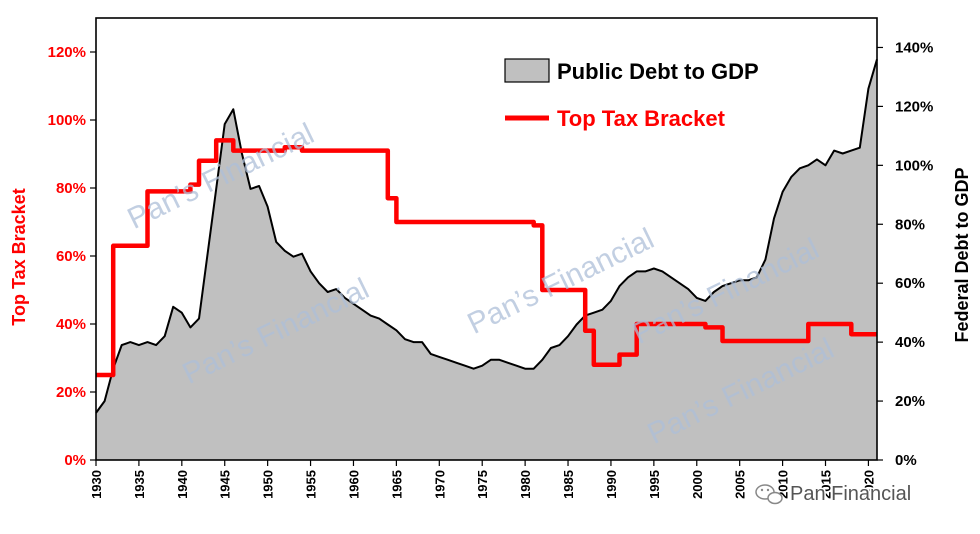  What do you see at coordinates (525, 484) in the screenshot?
I see `x-tick-label-10: 1980` at bounding box center [525, 484].